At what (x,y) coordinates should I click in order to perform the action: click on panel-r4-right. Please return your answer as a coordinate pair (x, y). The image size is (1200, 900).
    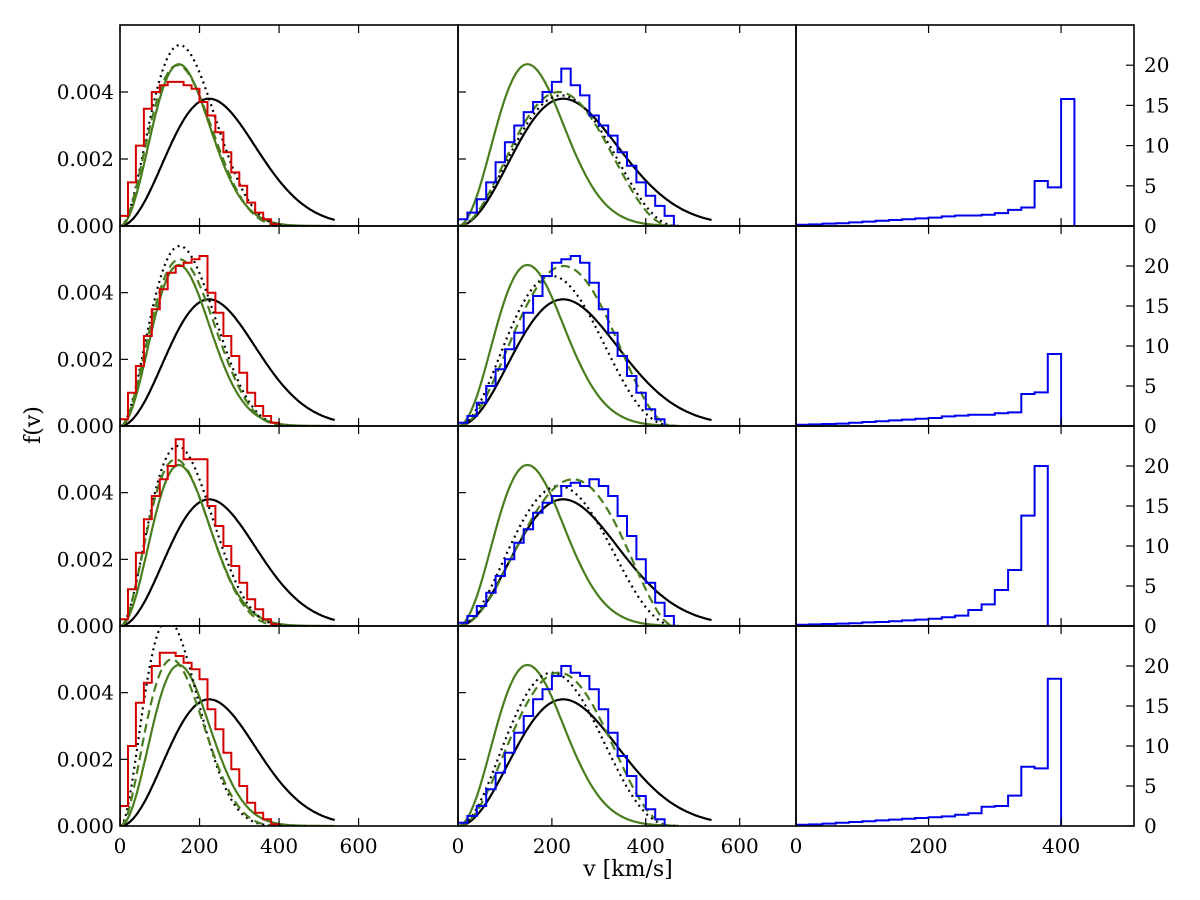
    Looking at the image, I should click on (965, 726).